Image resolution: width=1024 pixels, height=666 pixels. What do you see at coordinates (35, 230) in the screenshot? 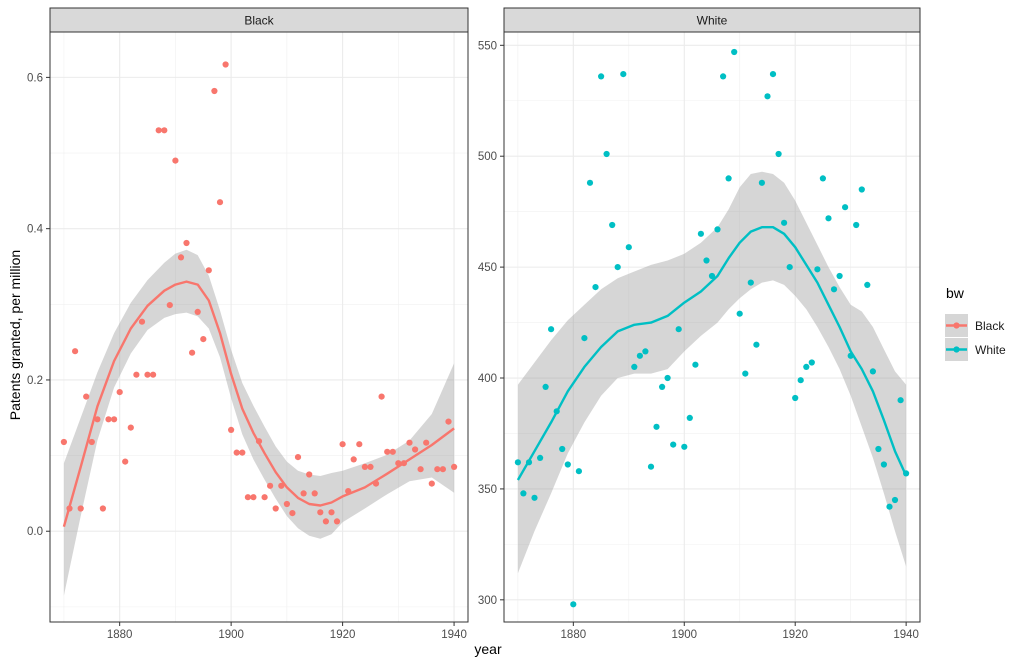
I see `y-tick-label: 0.4` at bounding box center [35, 230].